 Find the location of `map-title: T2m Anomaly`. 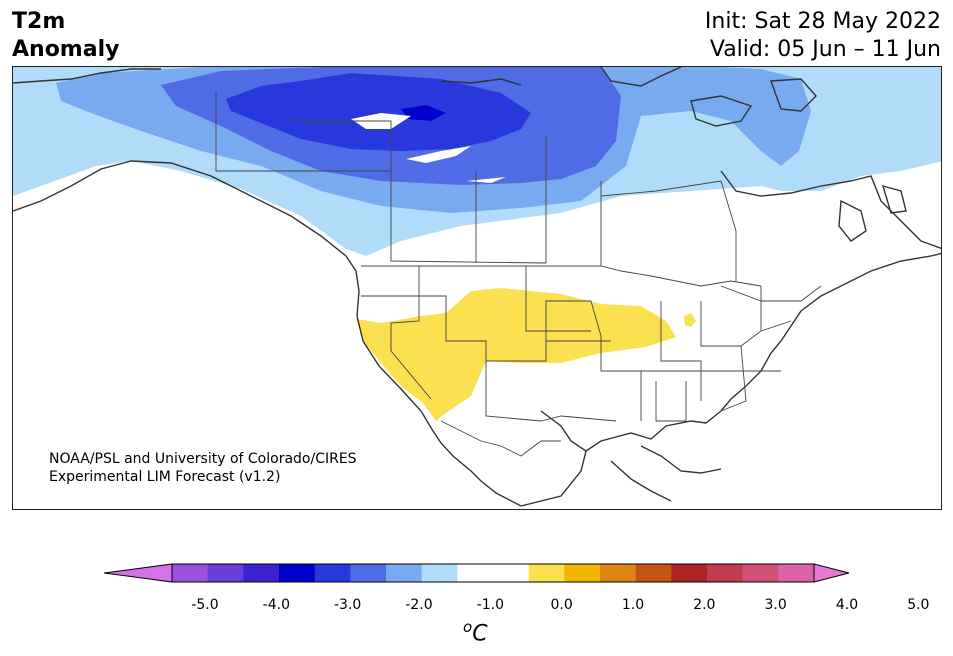

map-title: T2m Anomaly is located at coordinates (65, 36).